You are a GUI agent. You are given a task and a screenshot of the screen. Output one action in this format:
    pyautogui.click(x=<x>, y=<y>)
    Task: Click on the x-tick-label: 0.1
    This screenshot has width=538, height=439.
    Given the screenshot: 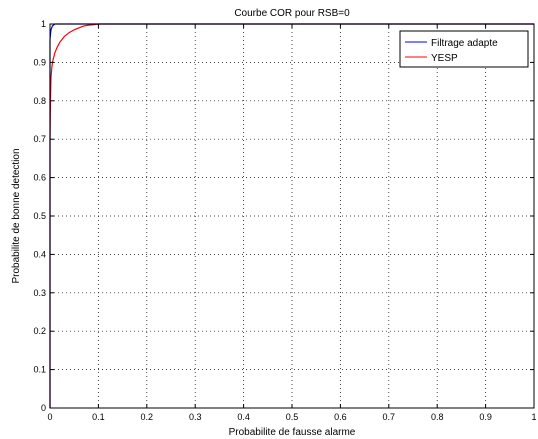 What is the action you would take?
    pyautogui.click(x=98, y=417)
    